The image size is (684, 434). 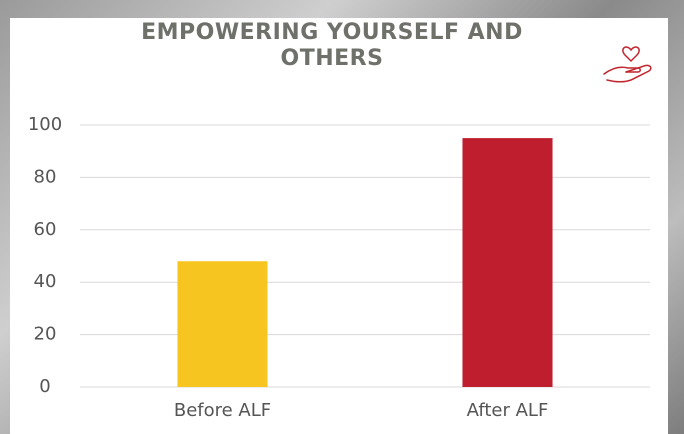 What do you see at coordinates (45, 229) in the screenshot?
I see `y-tick-label: 60` at bounding box center [45, 229].